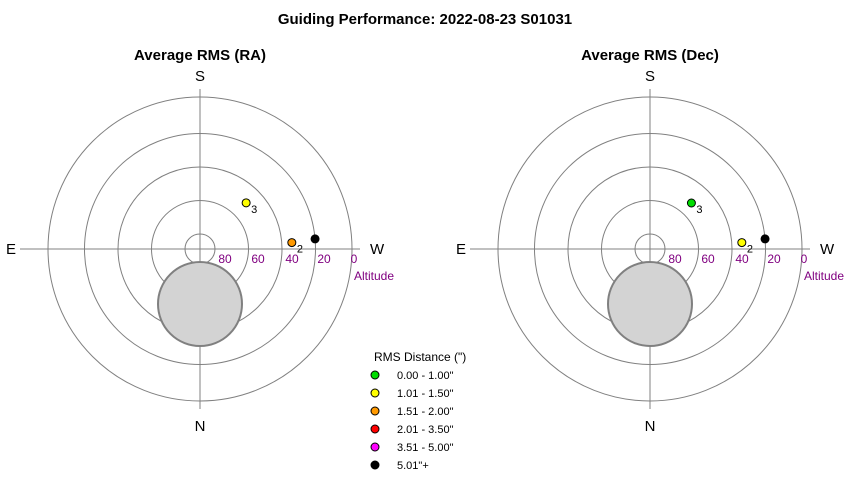 This screenshot has width=850, height=480. I want to click on legend-label: 3.51 - 5.00", so click(425, 448).